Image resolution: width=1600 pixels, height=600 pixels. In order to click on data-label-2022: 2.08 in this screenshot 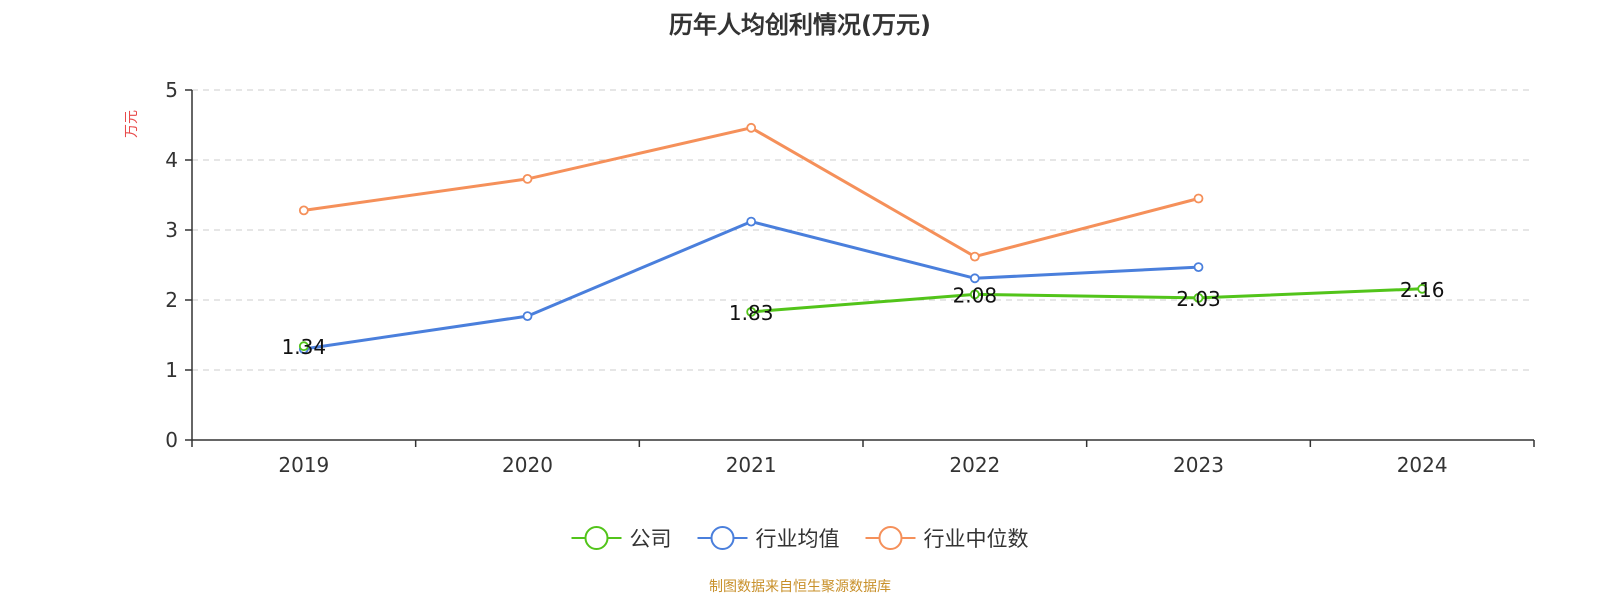, I will do `click(975, 295)`.